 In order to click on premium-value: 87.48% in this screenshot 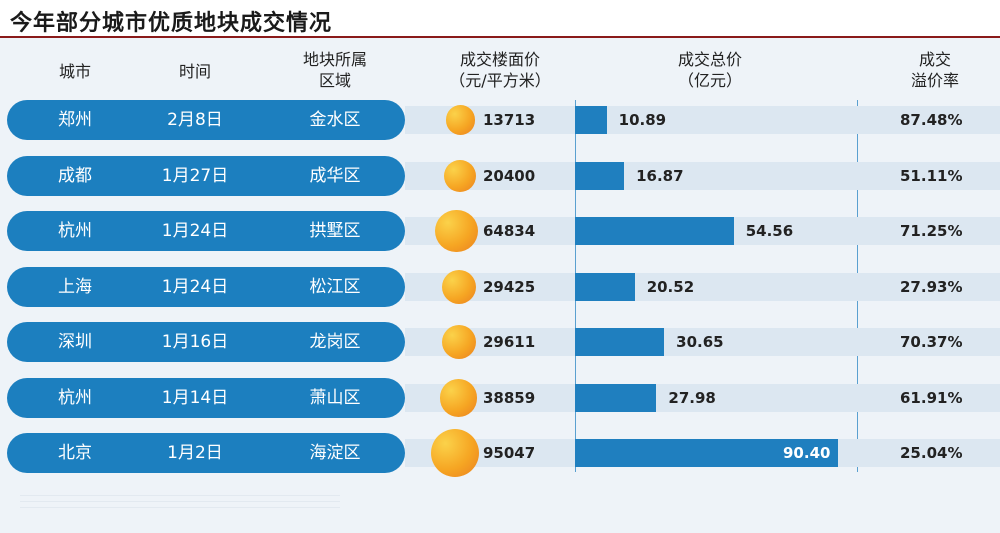, I will do `click(931, 120)`.